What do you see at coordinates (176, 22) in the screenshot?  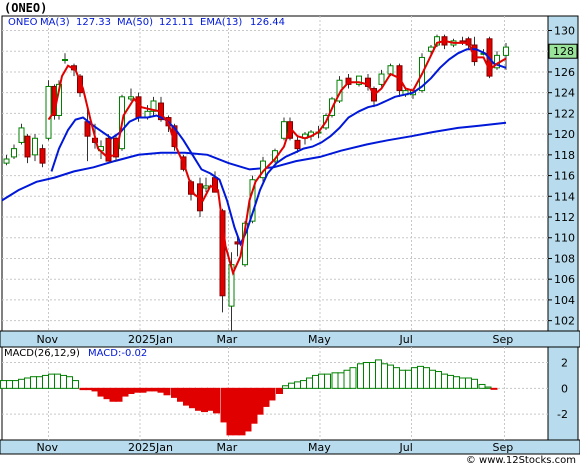 I see `legend-ma50-value: 121.11` at bounding box center [176, 22].